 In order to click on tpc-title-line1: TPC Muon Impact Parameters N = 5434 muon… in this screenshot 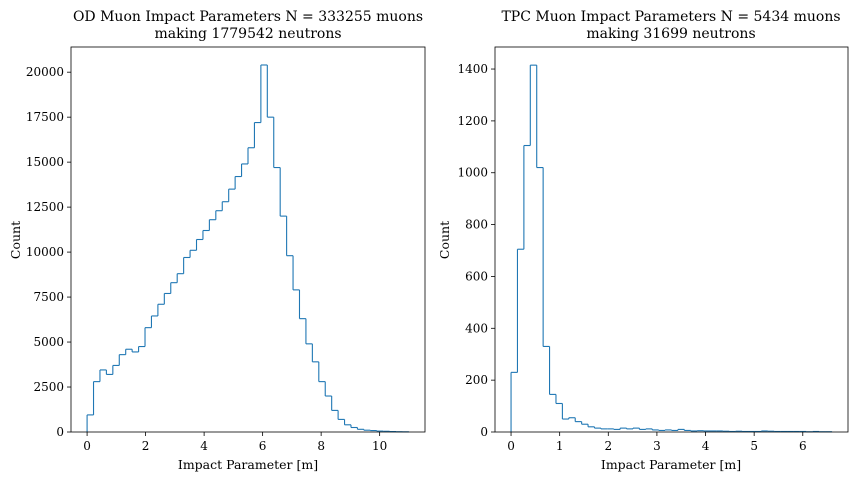, I will do `click(670, 17)`.